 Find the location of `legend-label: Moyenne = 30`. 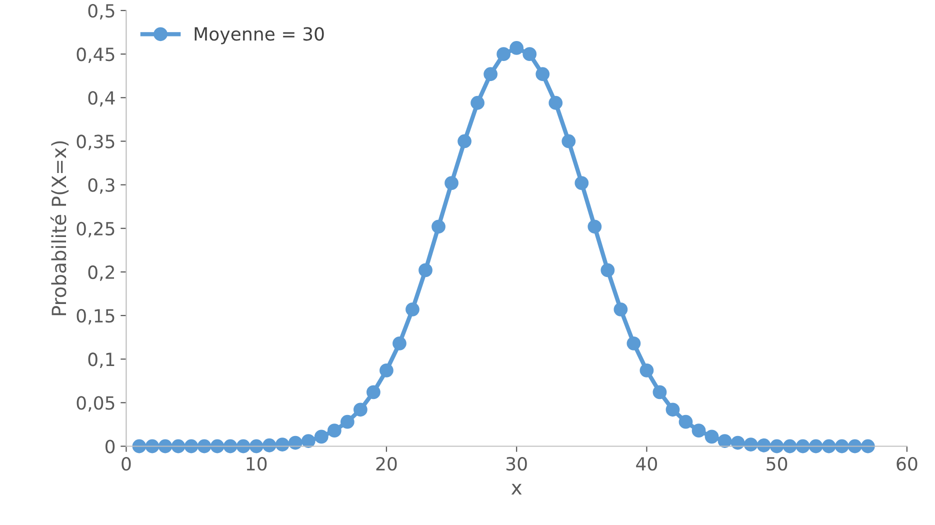

legend-label: Moyenne = 30 is located at coordinates (259, 35).